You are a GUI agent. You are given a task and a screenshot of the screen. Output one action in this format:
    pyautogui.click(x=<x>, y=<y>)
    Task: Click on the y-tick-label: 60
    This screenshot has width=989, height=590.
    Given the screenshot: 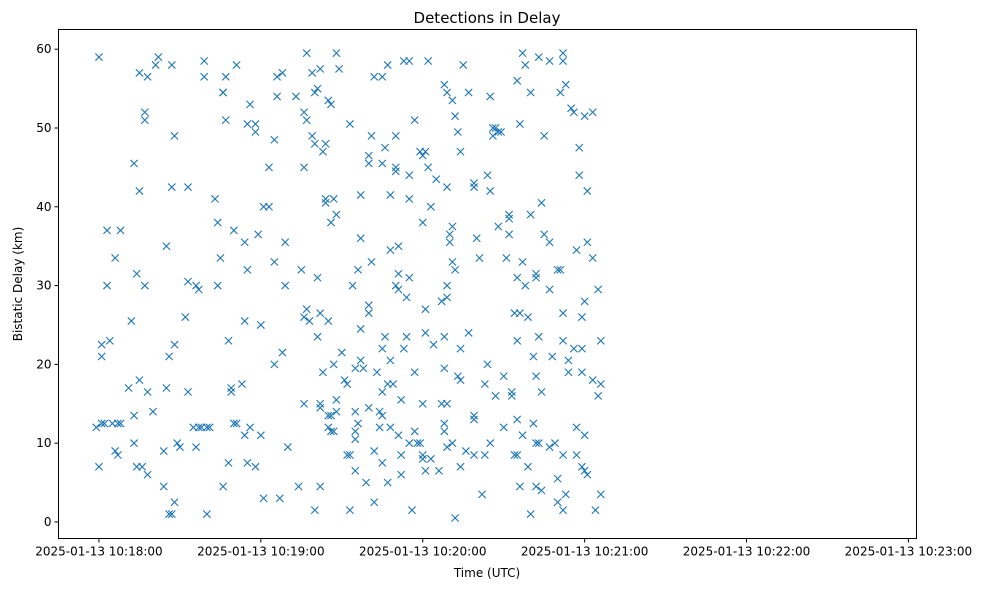 What is the action you would take?
    pyautogui.click(x=43, y=49)
    